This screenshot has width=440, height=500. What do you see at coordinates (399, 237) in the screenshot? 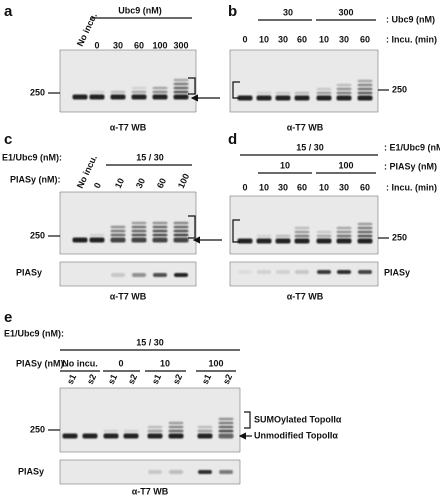
I see `marker: 250` at bounding box center [399, 237].